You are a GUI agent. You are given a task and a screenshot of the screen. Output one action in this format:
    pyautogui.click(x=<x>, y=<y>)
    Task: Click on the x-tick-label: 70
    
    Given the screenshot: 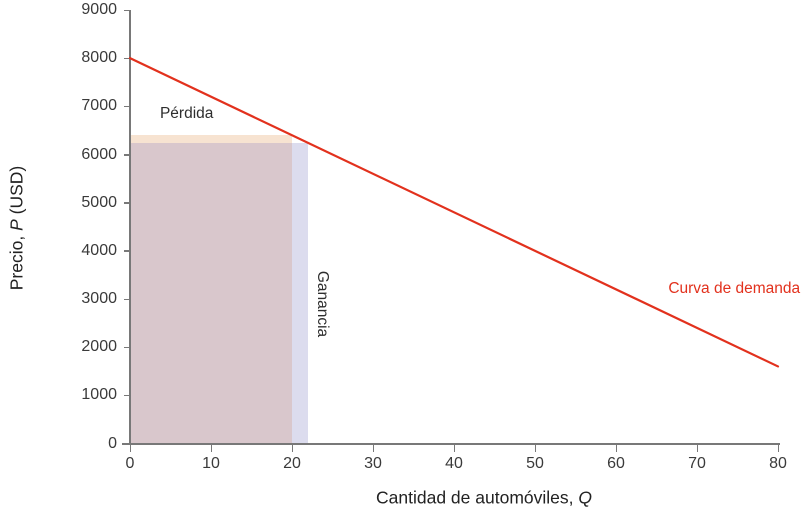 What is the action you would take?
    pyautogui.click(x=697, y=463)
    